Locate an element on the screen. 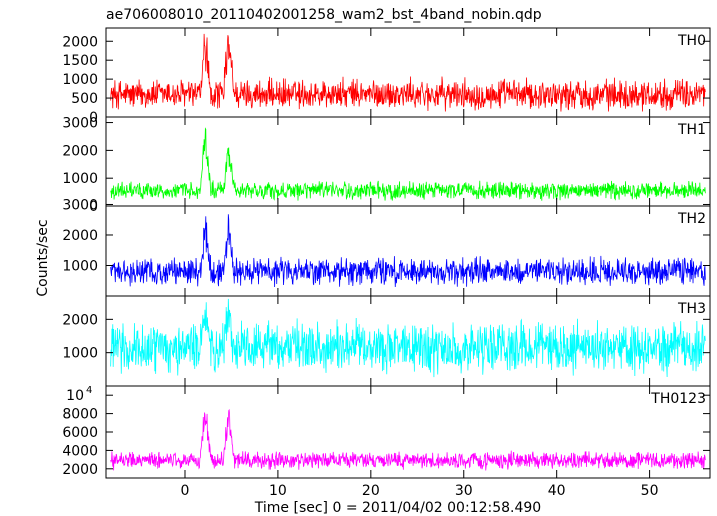 The height and width of the screenshot is (516, 717). series-th2 is located at coordinates (408, 251).